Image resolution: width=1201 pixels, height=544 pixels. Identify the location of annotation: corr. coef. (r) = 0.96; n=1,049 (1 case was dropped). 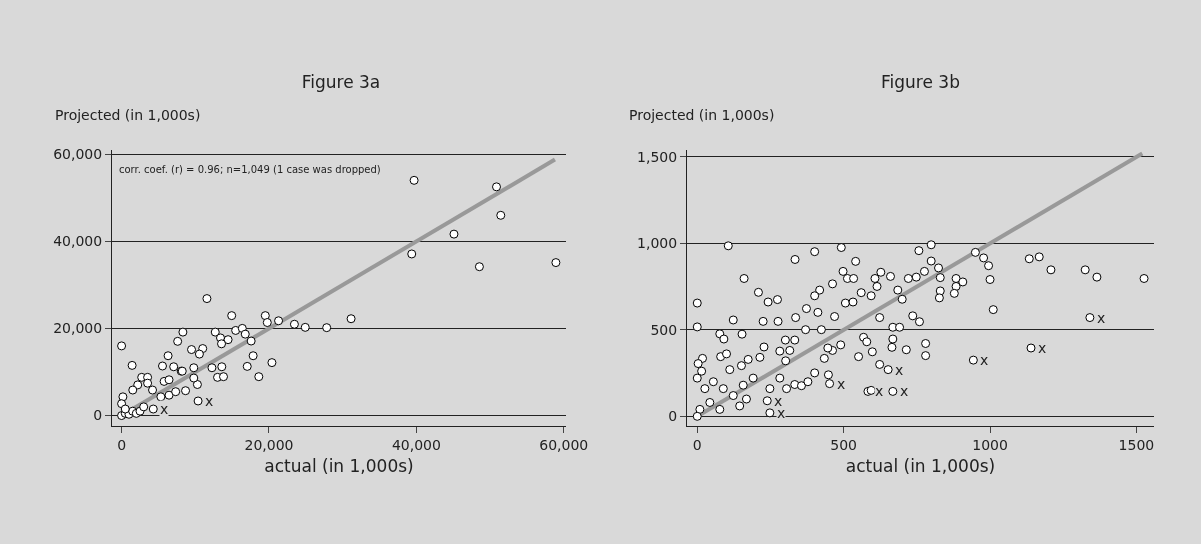
(250, 169).